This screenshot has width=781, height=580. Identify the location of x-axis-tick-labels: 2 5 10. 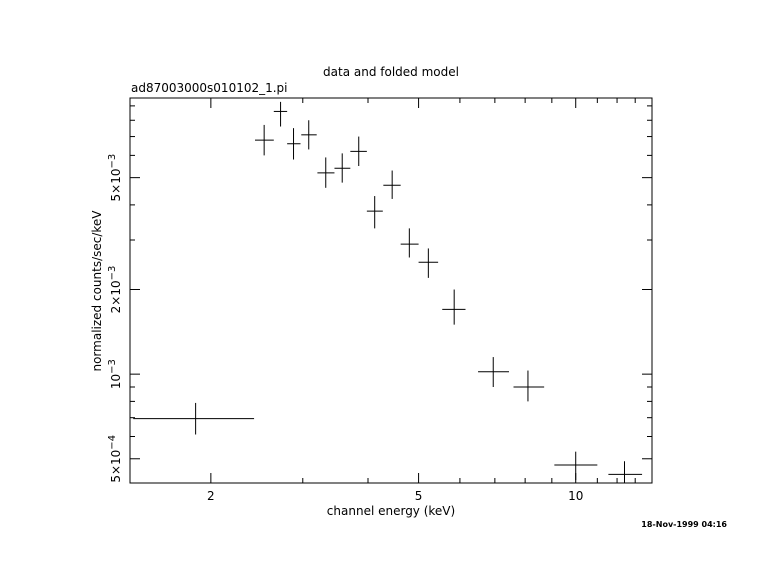
(395, 496).